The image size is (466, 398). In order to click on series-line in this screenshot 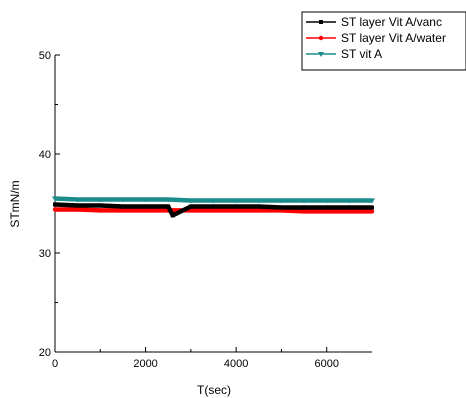, I will do `click(213, 210)`.